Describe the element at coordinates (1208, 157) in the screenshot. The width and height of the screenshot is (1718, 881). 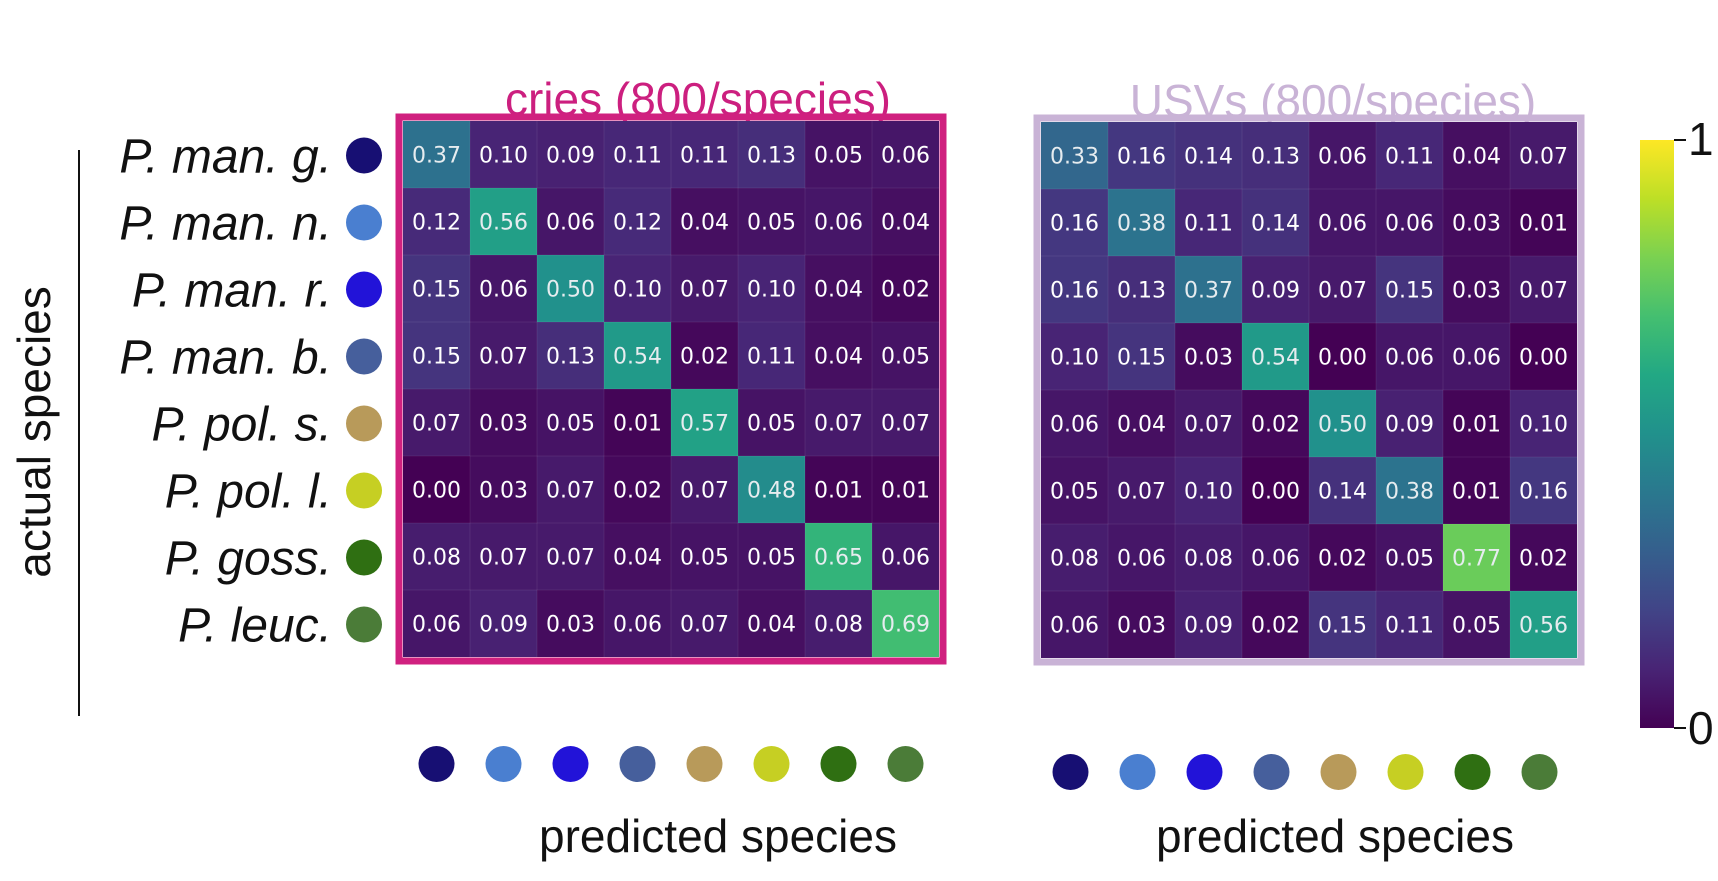
I see `cell-value-label: 0.14` at that location.